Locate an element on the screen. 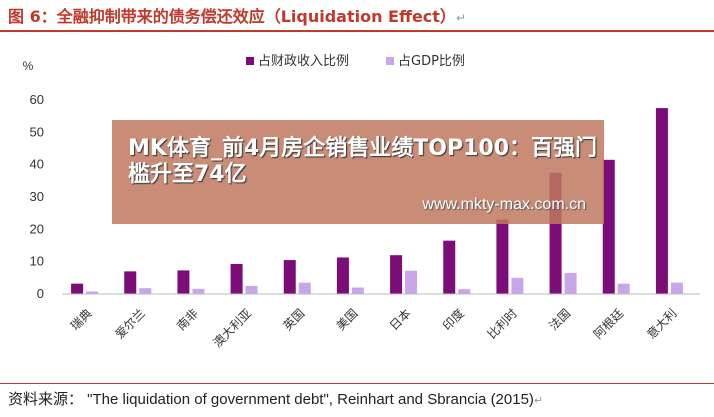 This screenshot has width=714, height=417. x-tick-label: 法国 is located at coordinates (559, 319).